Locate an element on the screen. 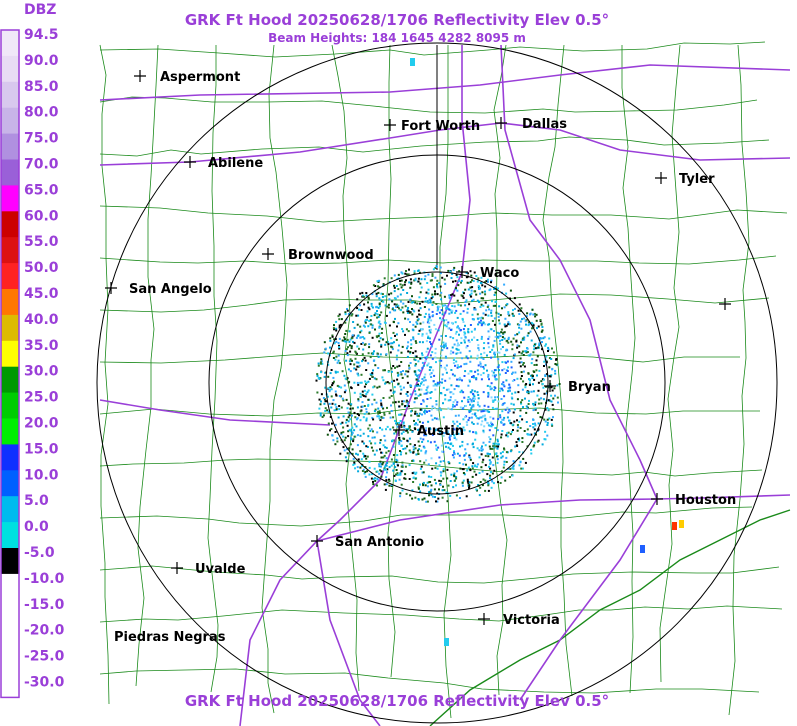 This screenshot has width=797, height=726. legend-label: 0.0 is located at coordinates (36, 527).